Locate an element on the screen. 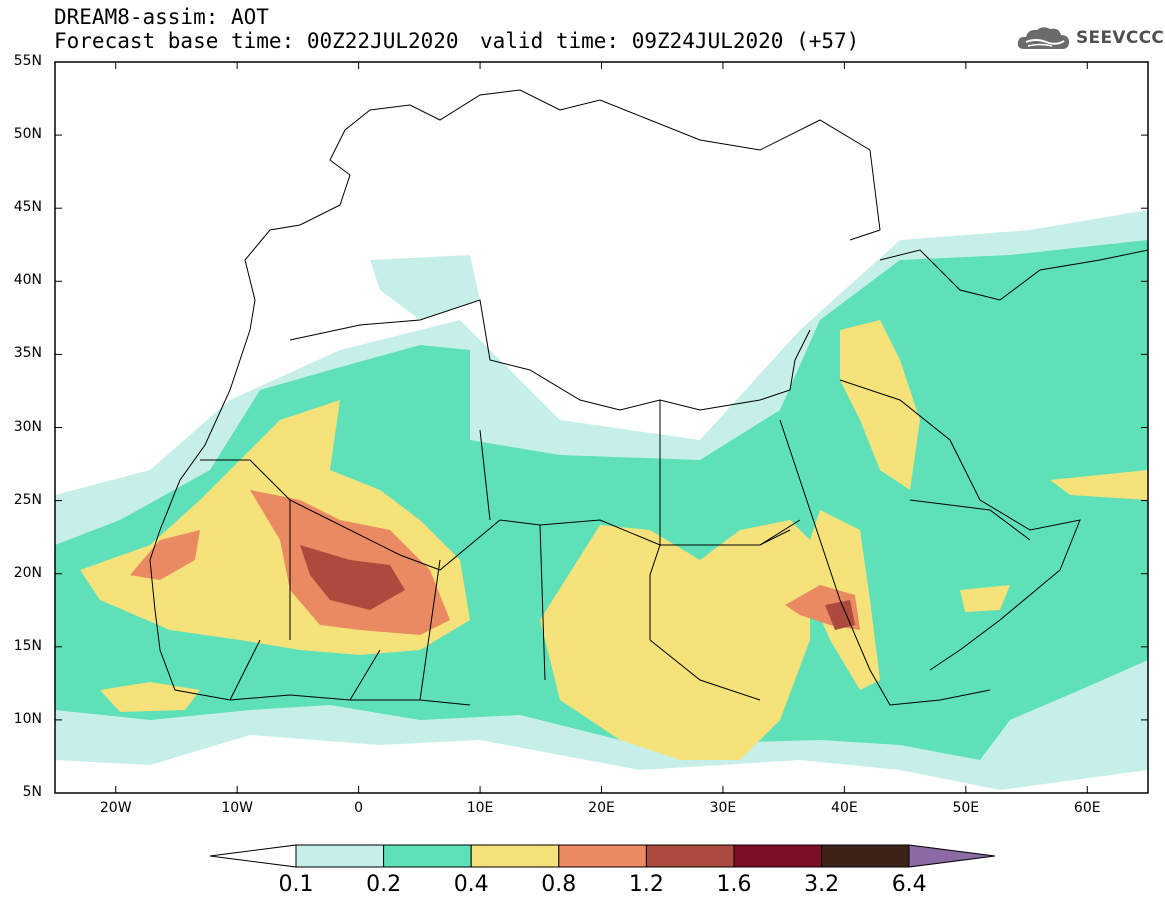 The image size is (1165, 905). colorbar-level-label: 6.4 is located at coordinates (909, 884).